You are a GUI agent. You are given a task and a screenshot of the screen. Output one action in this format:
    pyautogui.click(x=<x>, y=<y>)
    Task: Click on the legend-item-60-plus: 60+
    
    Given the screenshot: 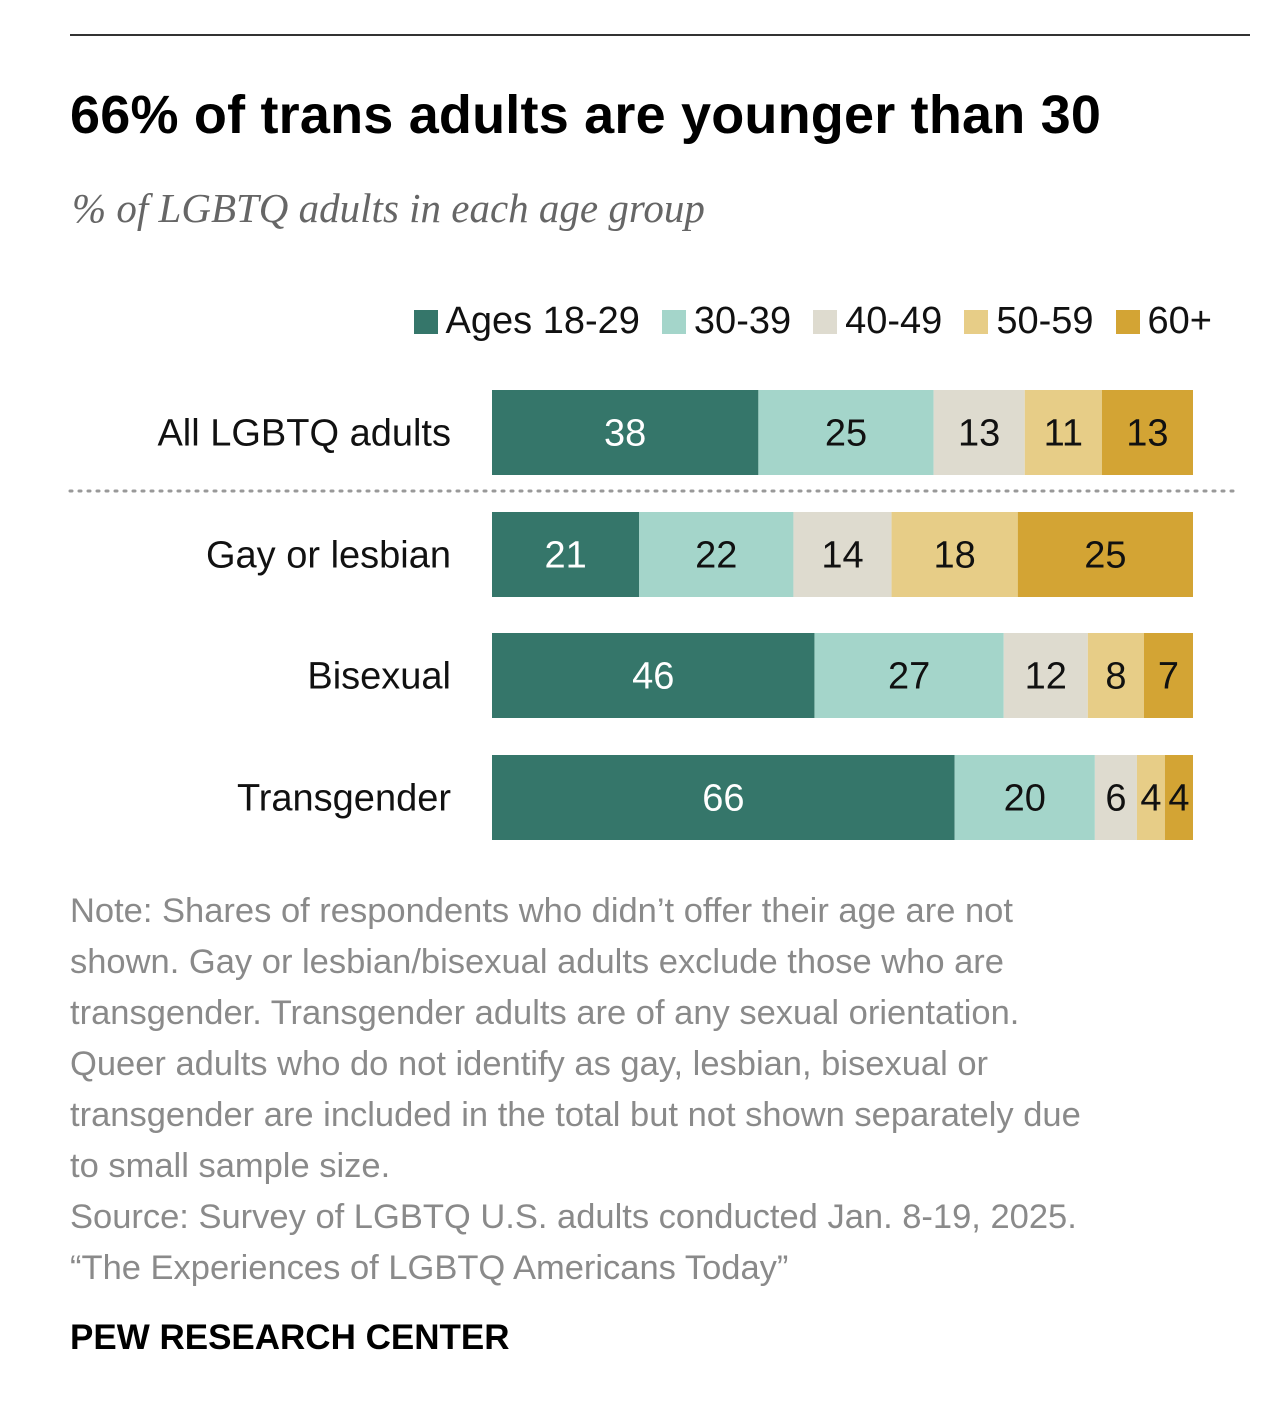 What is the action you would take?
    pyautogui.click(x=1163, y=321)
    